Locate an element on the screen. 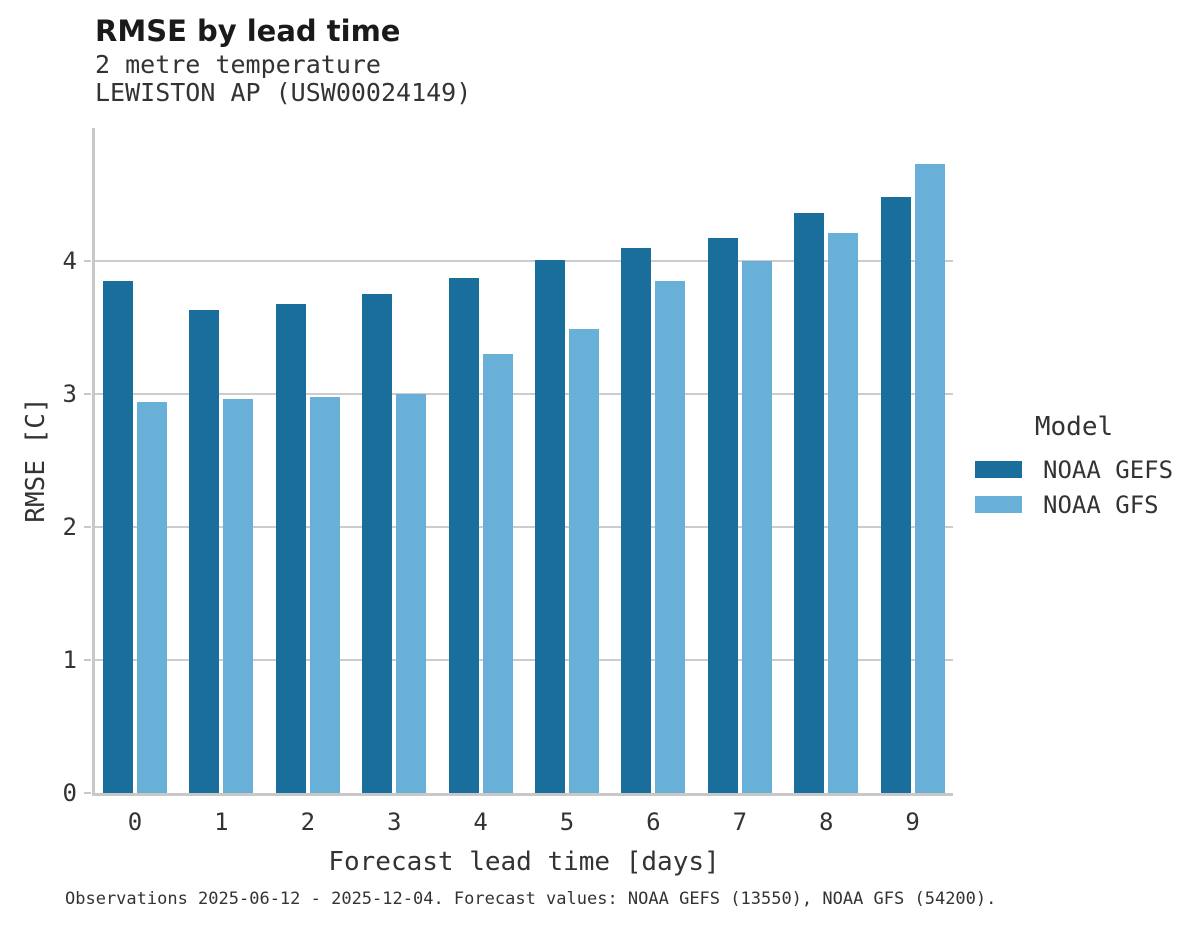 The width and height of the screenshot is (1195, 928). bar-gfs-day8 is located at coordinates (843, 513).